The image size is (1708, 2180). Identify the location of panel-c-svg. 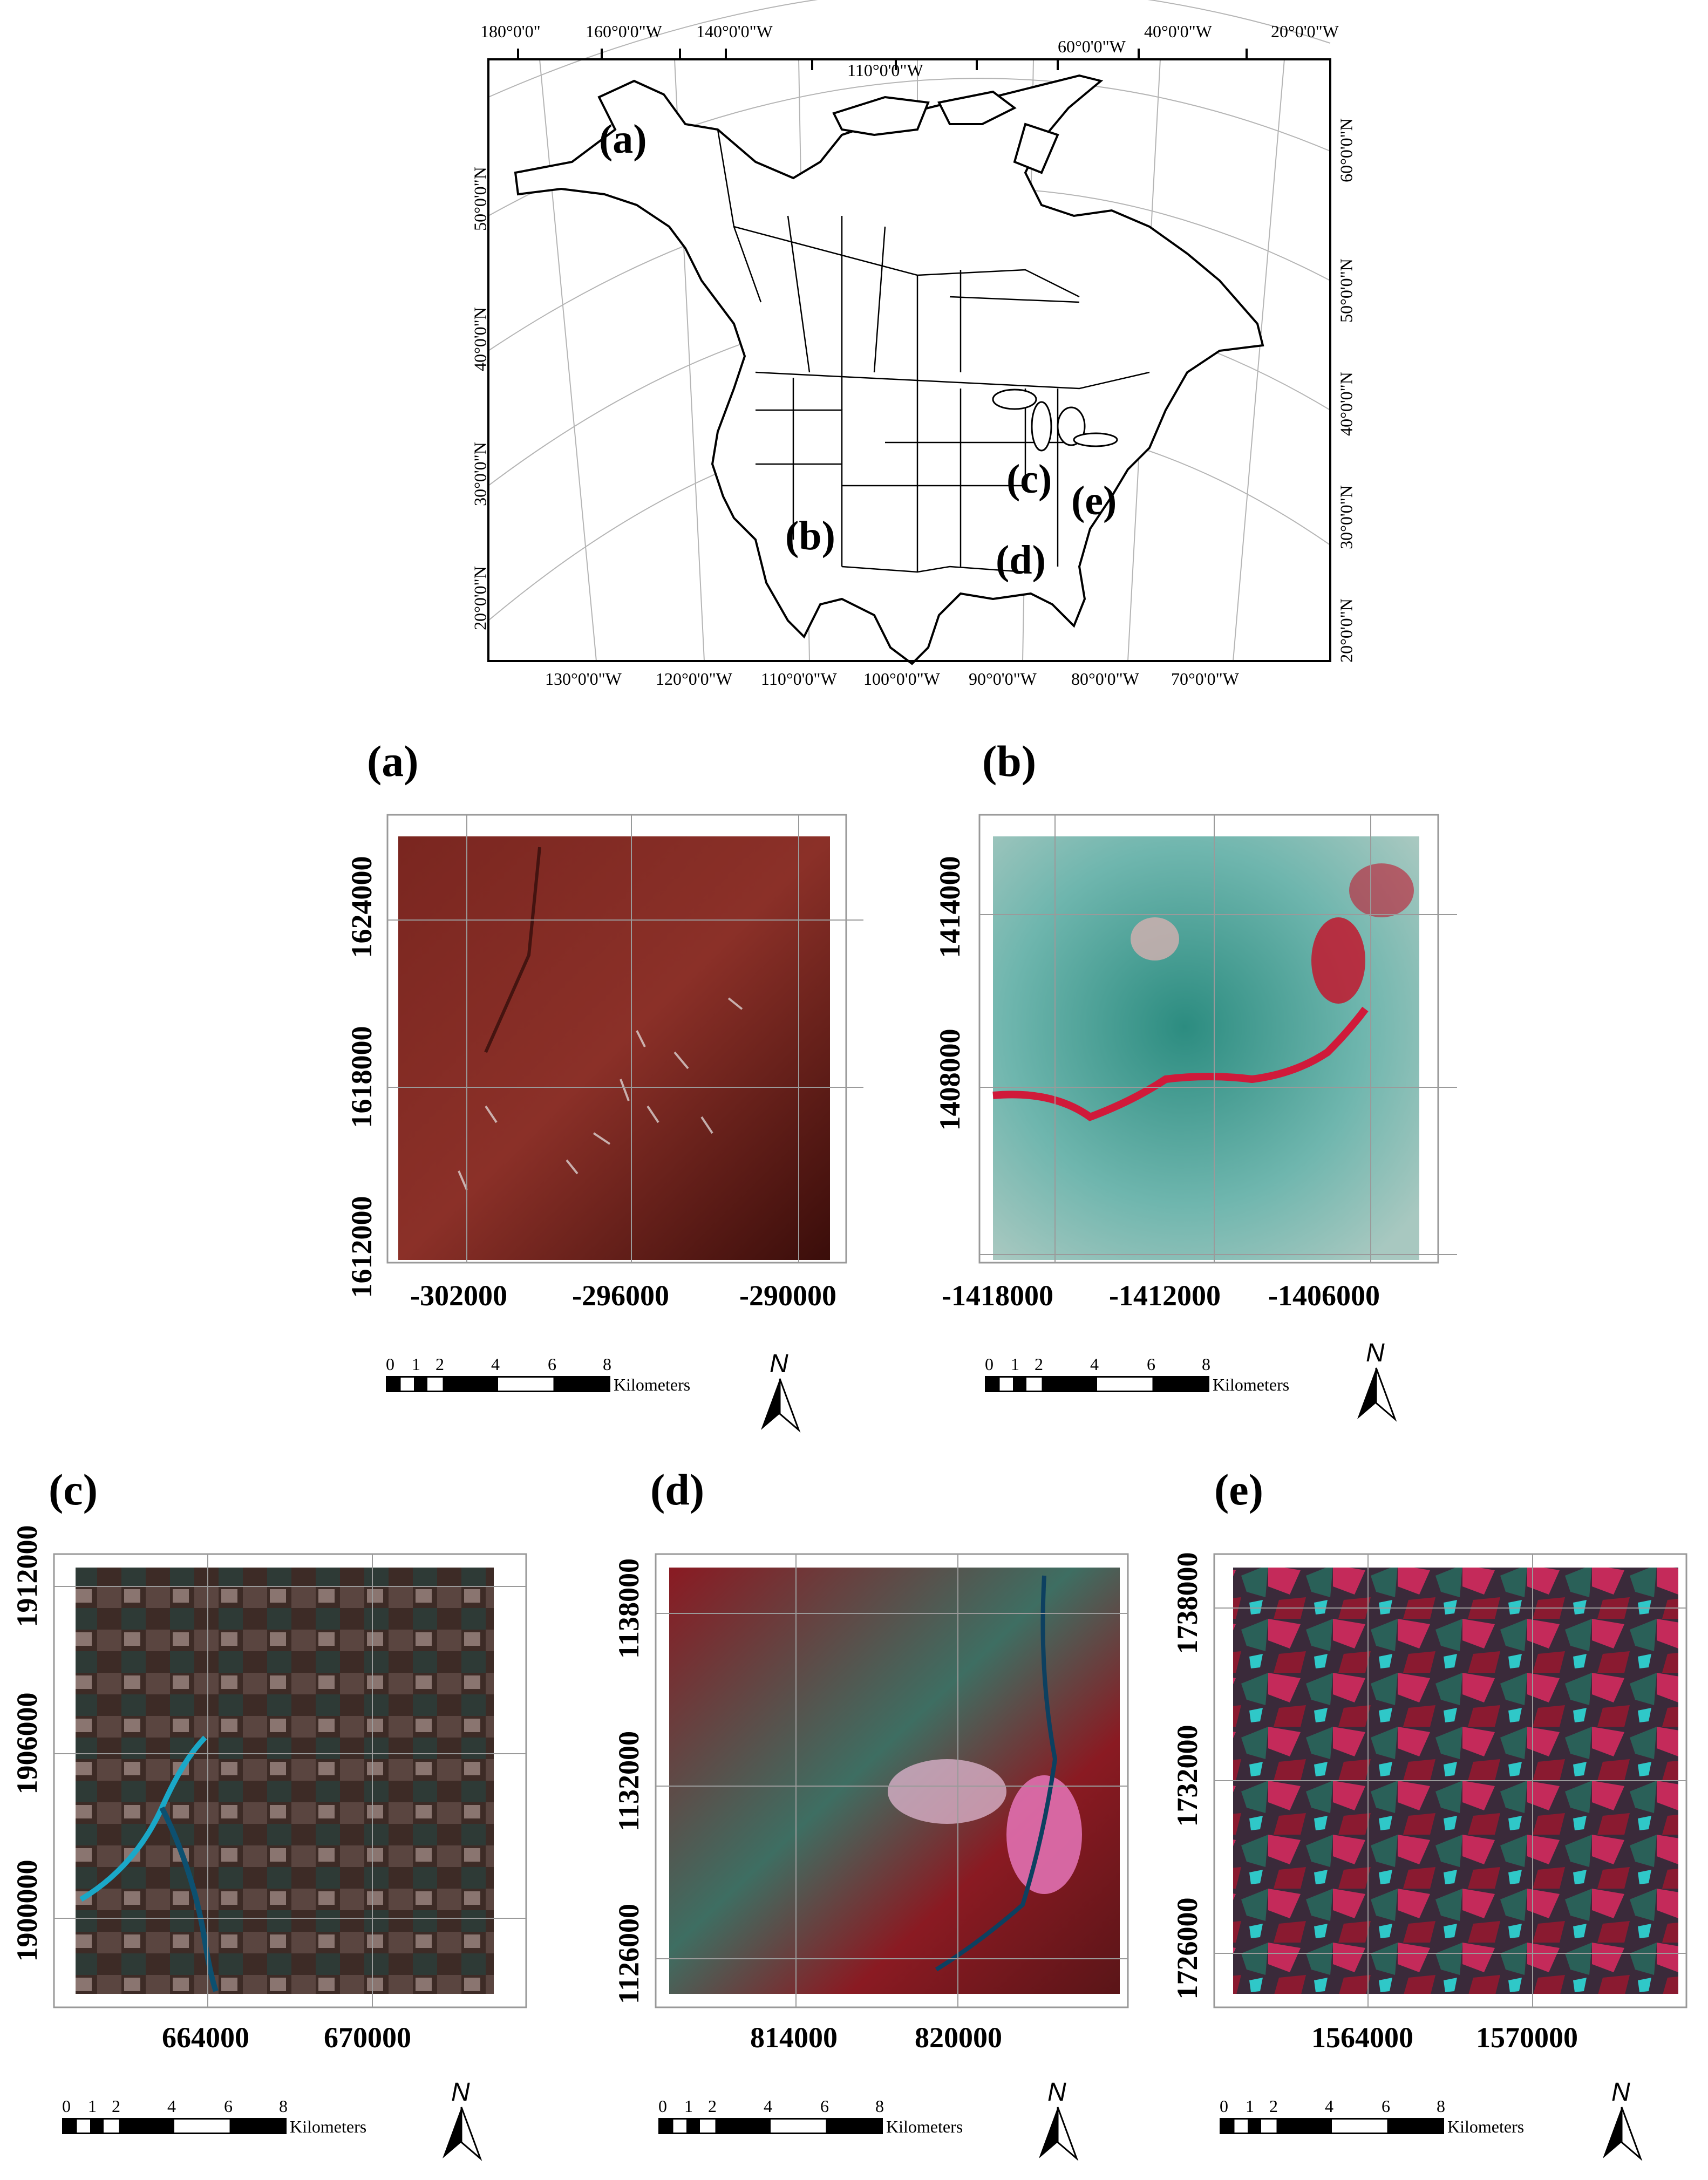
(290, 1781).